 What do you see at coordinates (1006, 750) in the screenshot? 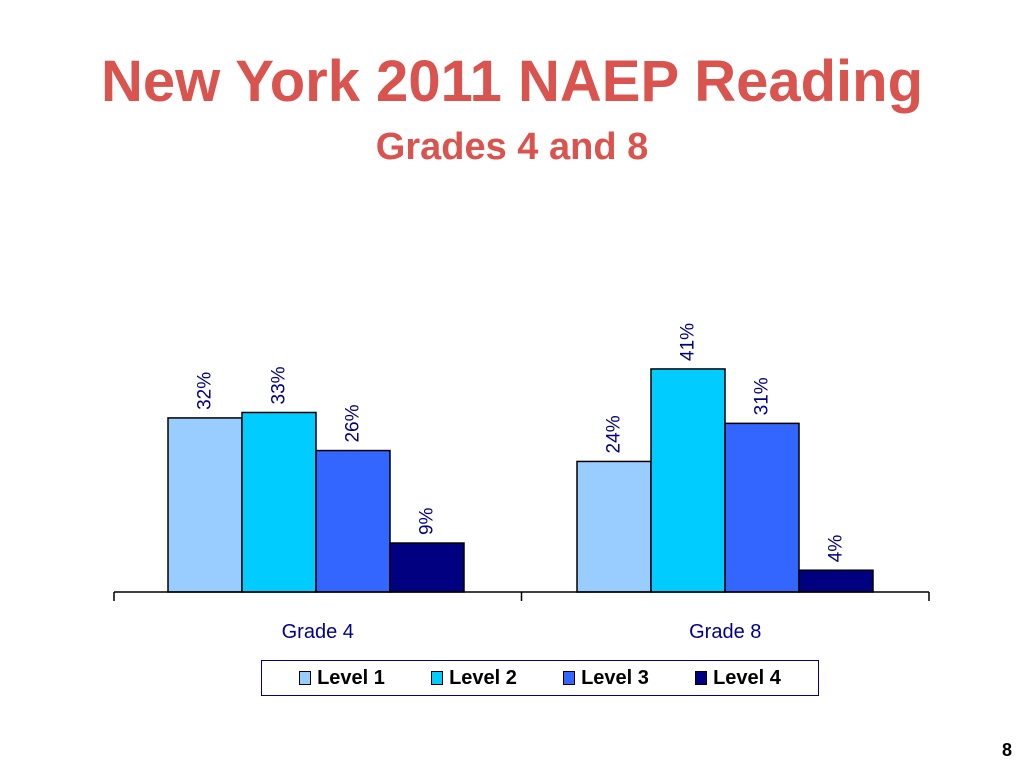
I see `page-number: 8` at bounding box center [1006, 750].